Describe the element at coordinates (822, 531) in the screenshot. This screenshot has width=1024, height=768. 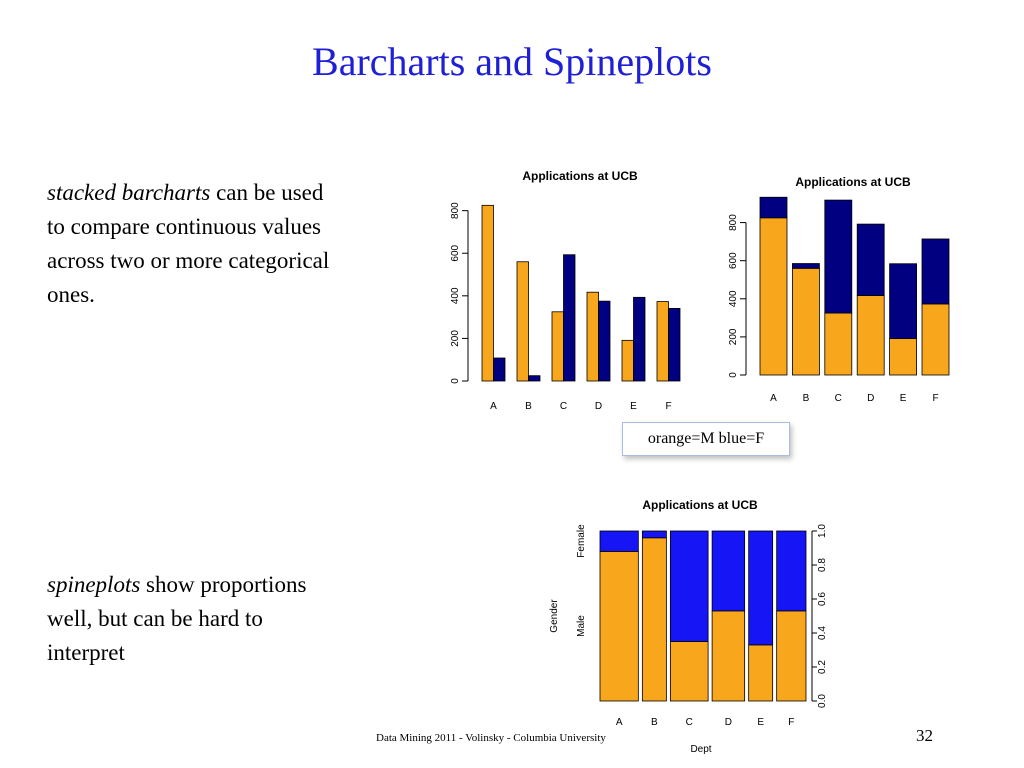
I see `right-tick-label: 1.0` at that location.